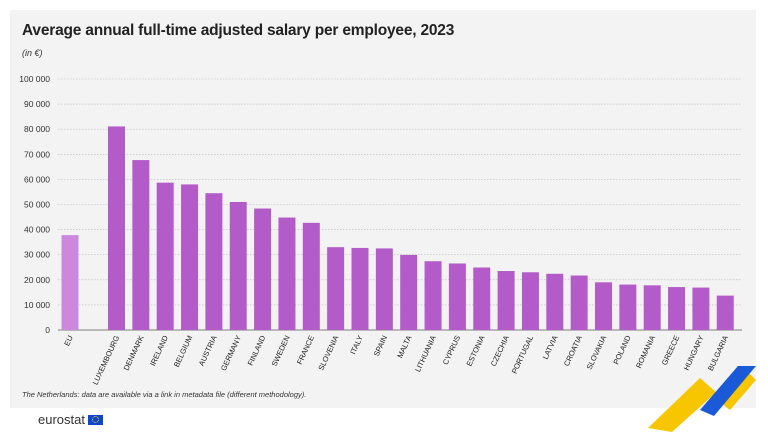  Describe the element at coordinates (37, 129) in the screenshot. I see `y-tick-label: 80 000` at that location.